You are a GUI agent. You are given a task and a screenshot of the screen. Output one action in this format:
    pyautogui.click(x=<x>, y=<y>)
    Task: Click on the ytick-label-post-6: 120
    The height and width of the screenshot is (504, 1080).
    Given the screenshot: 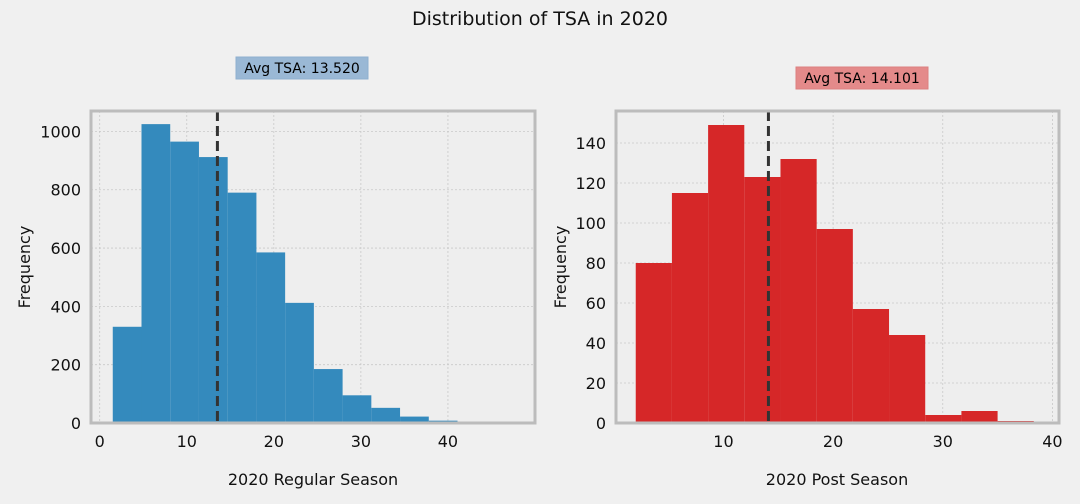 What is the action you would take?
    pyautogui.click(x=590, y=183)
    